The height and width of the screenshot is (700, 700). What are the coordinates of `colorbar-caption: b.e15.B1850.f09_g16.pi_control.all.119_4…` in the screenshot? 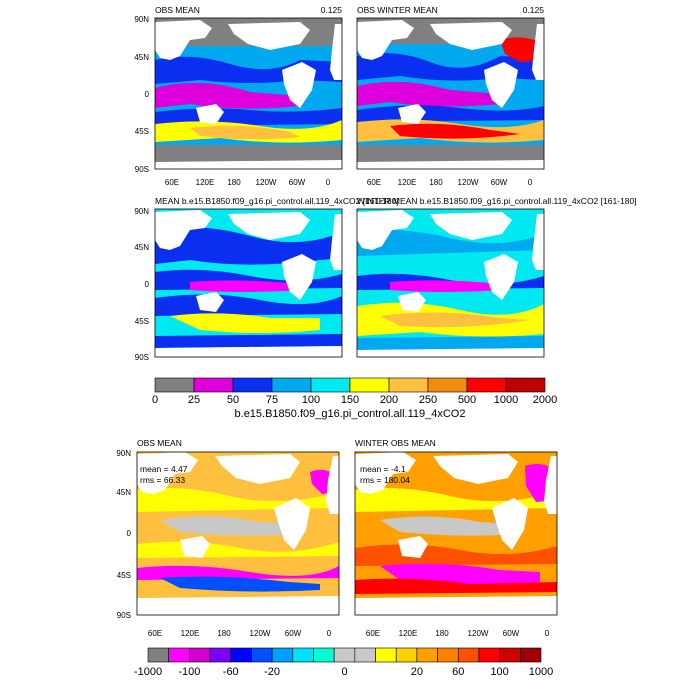 It's located at (350, 414).